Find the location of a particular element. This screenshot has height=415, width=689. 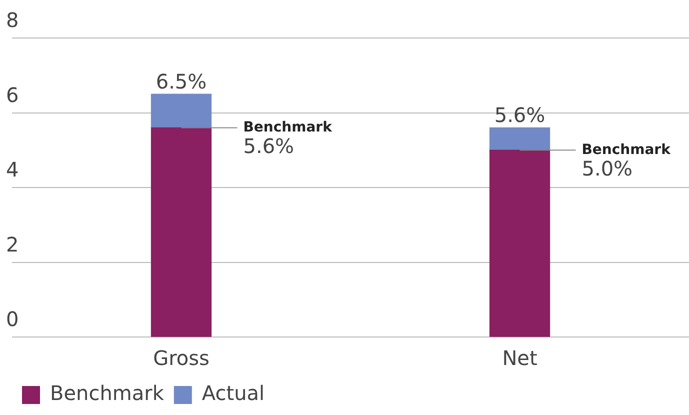

x-tick-label: Gross is located at coordinates (181, 358).